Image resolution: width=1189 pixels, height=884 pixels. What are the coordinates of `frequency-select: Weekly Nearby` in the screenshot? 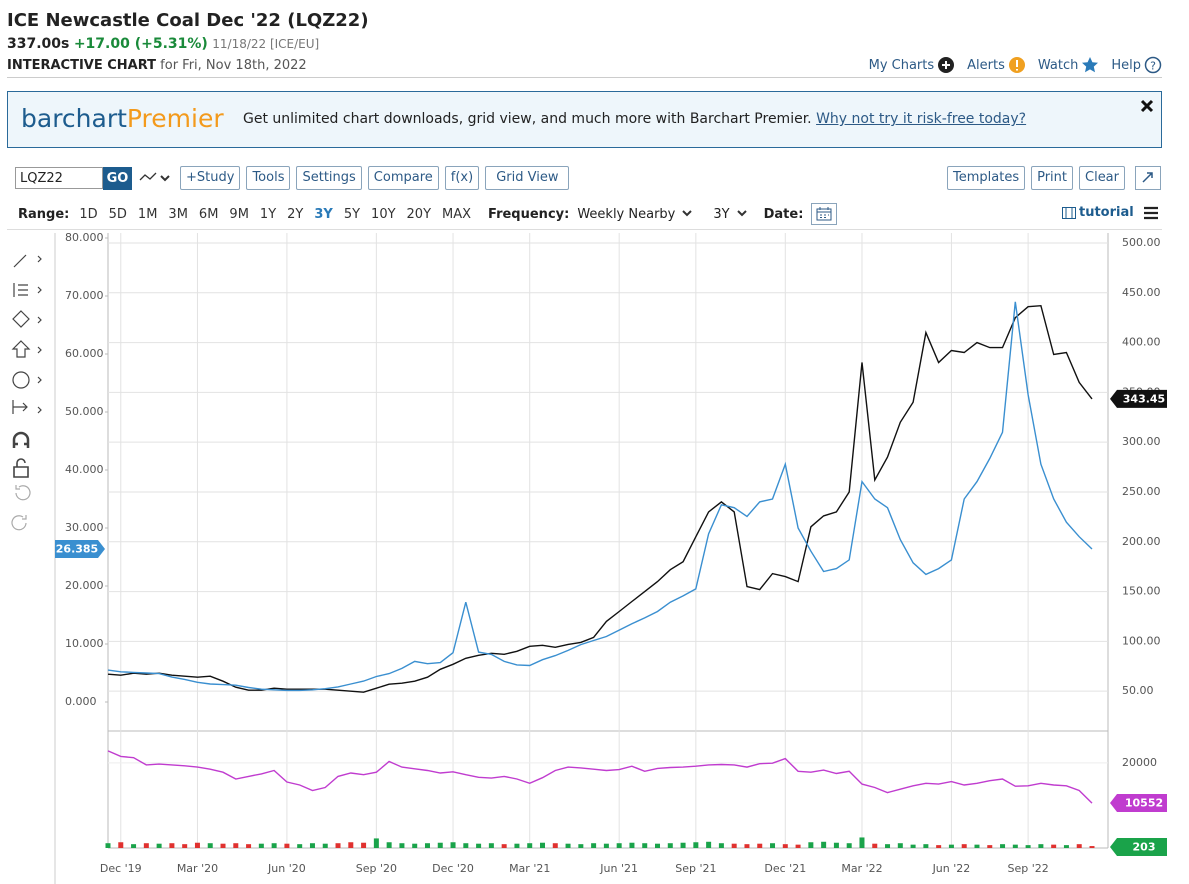 It's located at (626, 214).